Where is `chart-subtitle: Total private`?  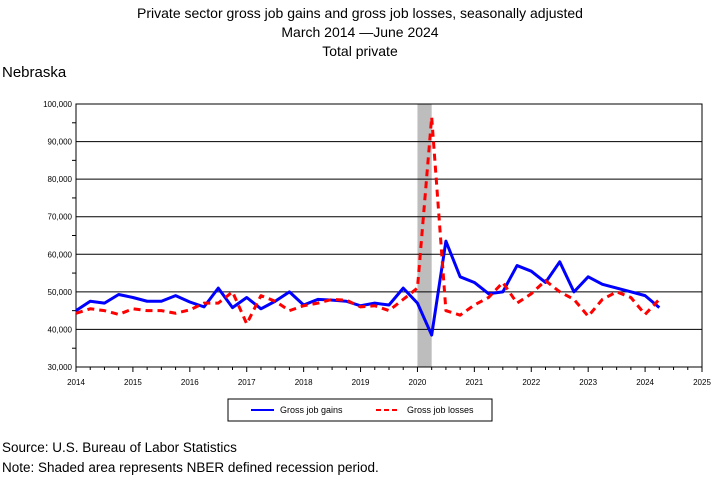 chart-subtitle: Total private is located at coordinates (360, 51).